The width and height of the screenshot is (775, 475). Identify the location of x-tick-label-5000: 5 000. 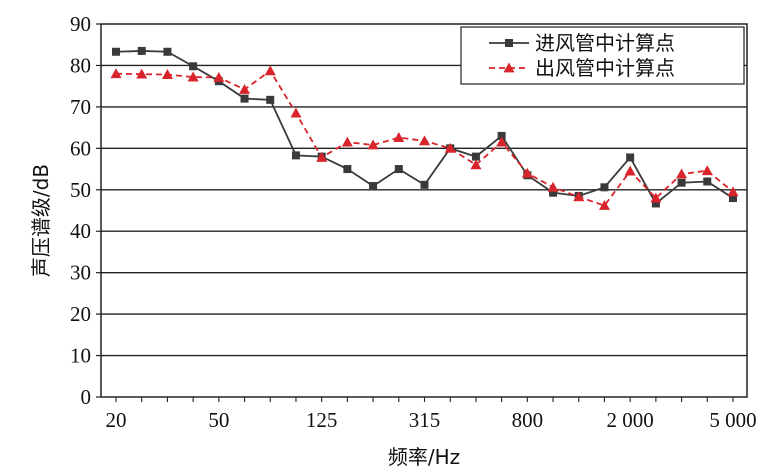
(732, 420).